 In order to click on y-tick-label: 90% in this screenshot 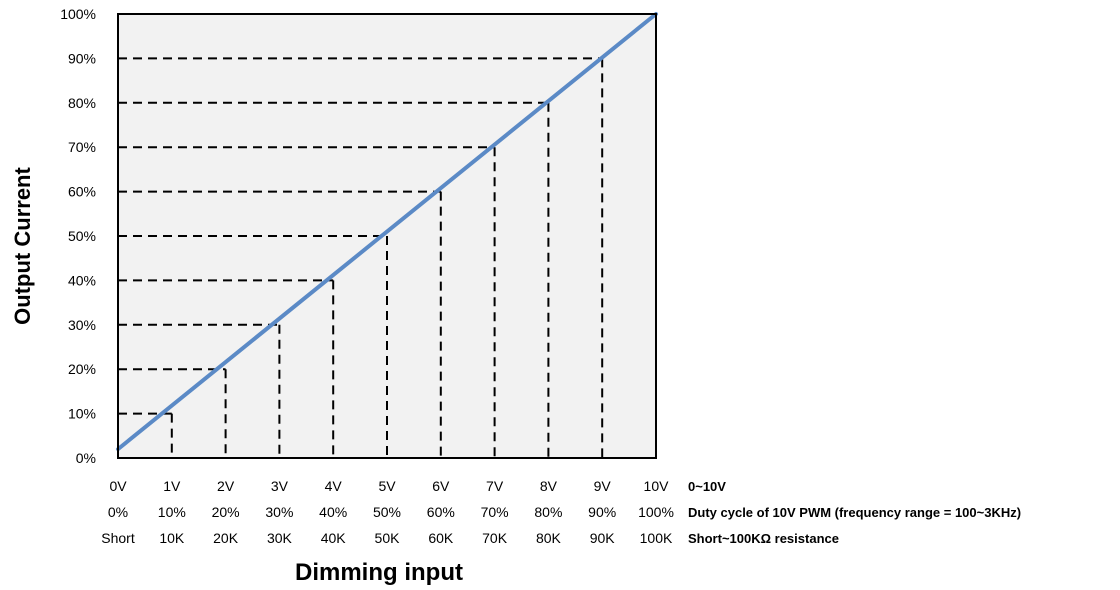, I will do `click(82, 58)`.